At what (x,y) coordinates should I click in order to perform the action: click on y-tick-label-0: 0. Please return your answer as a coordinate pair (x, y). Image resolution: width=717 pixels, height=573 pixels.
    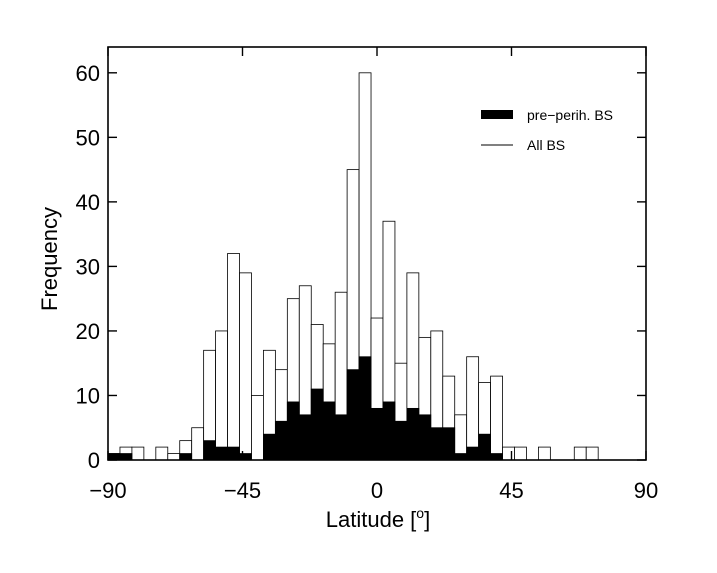
    Looking at the image, I should click on (94, 460).